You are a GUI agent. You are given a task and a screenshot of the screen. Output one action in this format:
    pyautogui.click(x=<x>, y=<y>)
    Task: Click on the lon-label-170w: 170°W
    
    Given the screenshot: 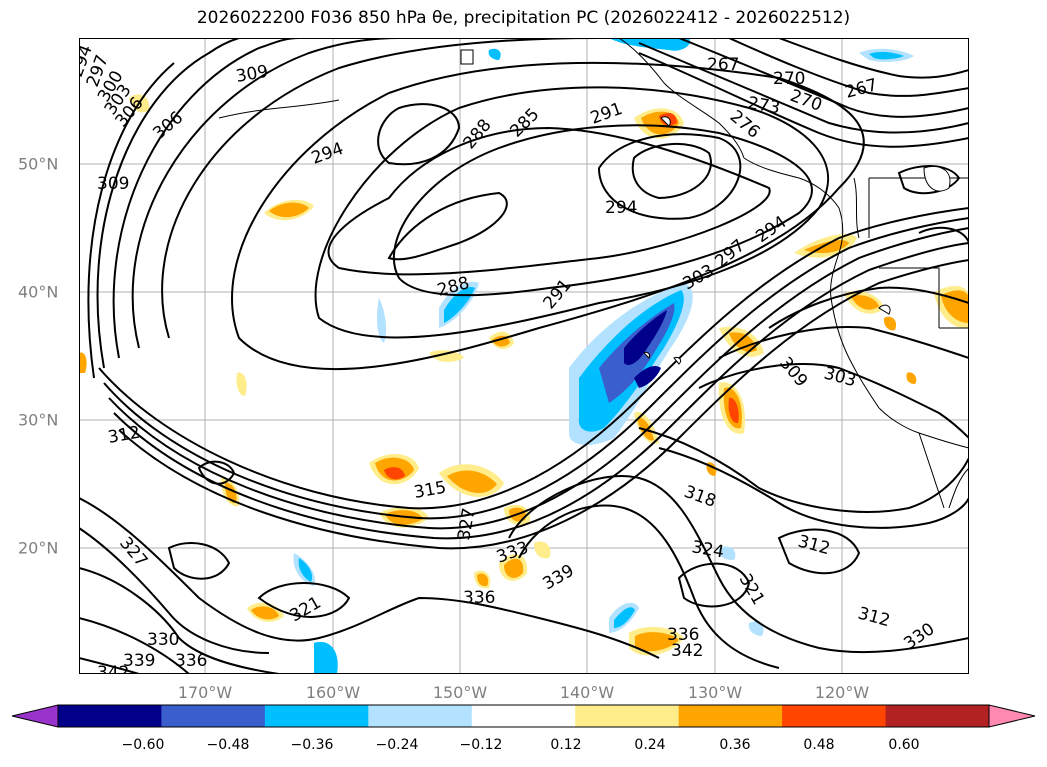 What is the action you would take?
    pyautogui.click(x=205, y=692)
    